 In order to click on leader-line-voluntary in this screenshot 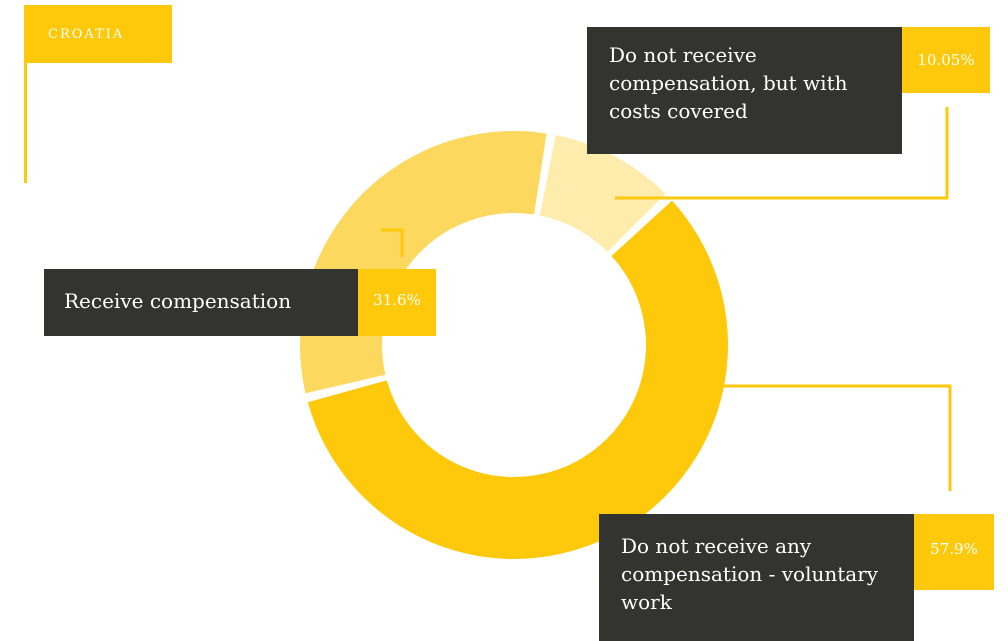, I will do `click(816, 437)`.